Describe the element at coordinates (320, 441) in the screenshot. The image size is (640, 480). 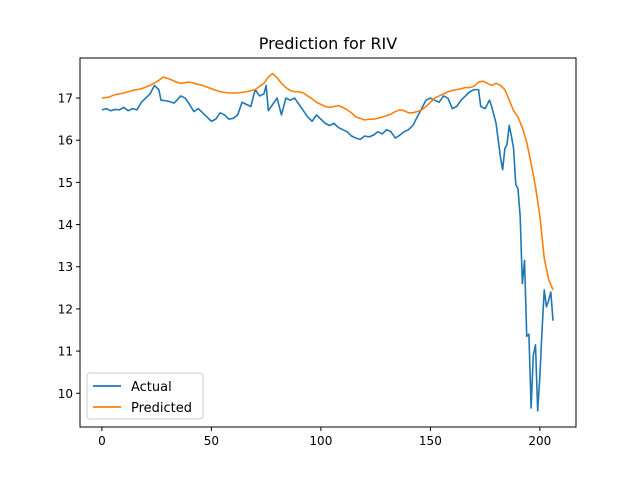
I see `x-tick-label: 100` at that location.